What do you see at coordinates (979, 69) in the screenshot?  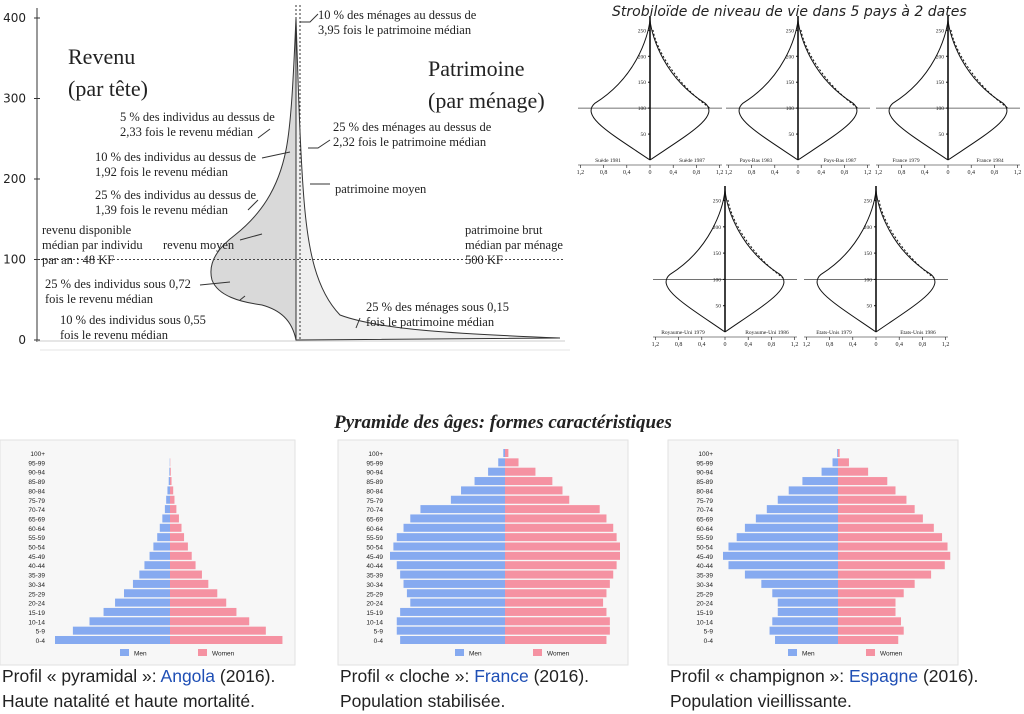 I see `distribution-curve-dotted` at bounding box center [979, 69].